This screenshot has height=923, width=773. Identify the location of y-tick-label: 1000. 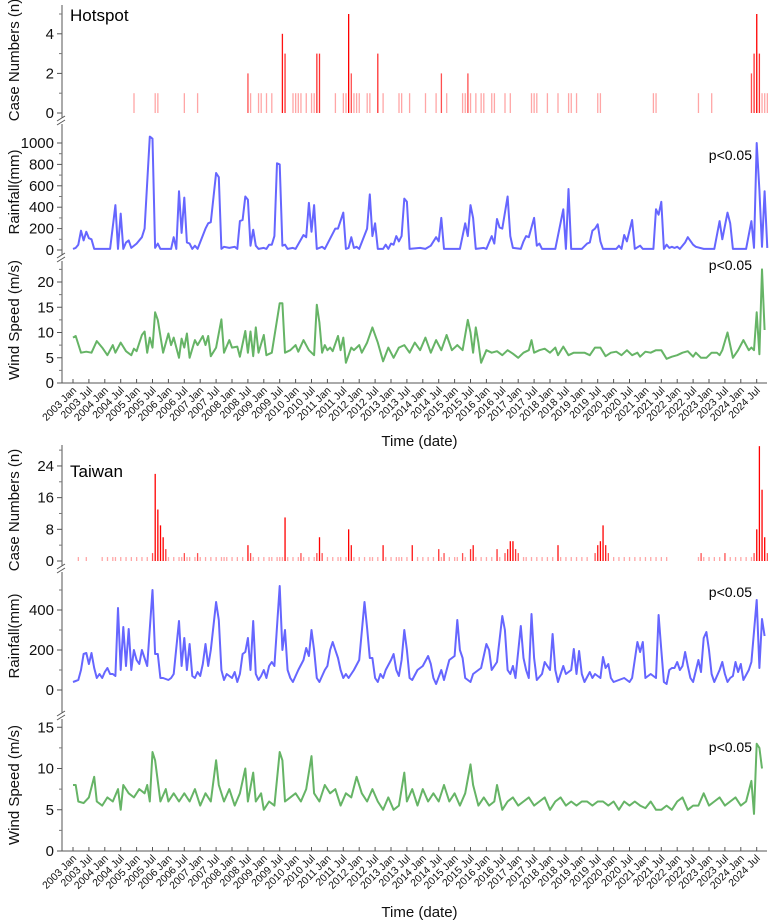
(37, 143).